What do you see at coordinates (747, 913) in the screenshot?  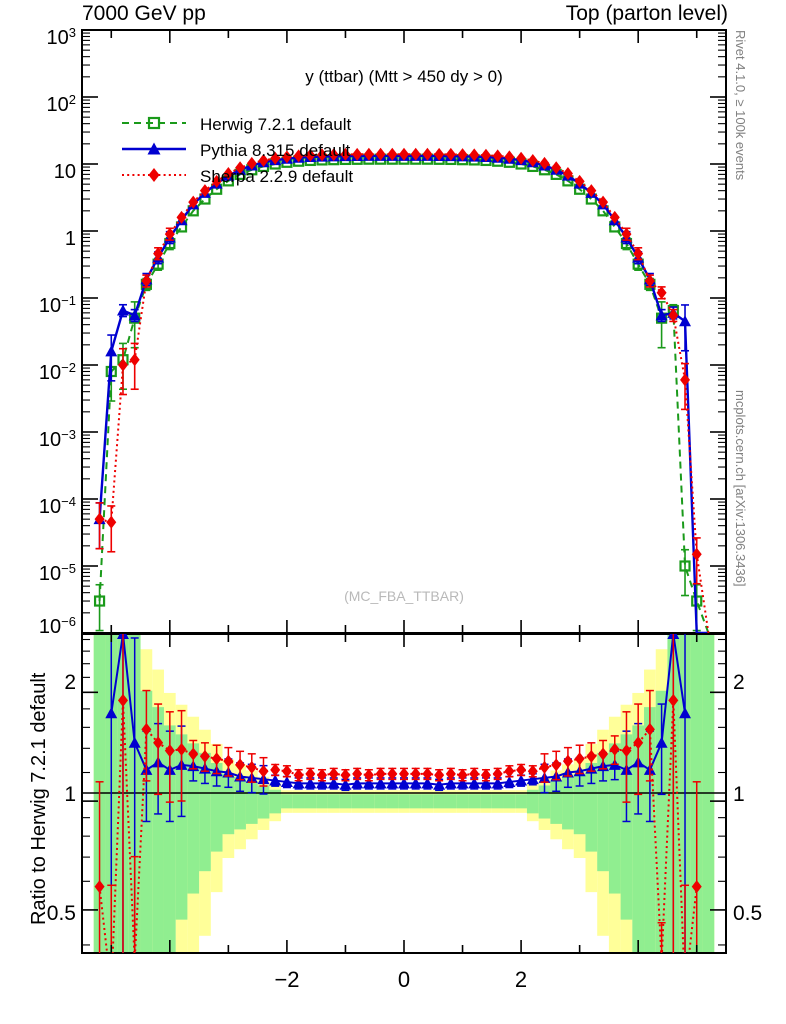 I see `rytick-05-right: 0.5` at bounding box center [747, 913].